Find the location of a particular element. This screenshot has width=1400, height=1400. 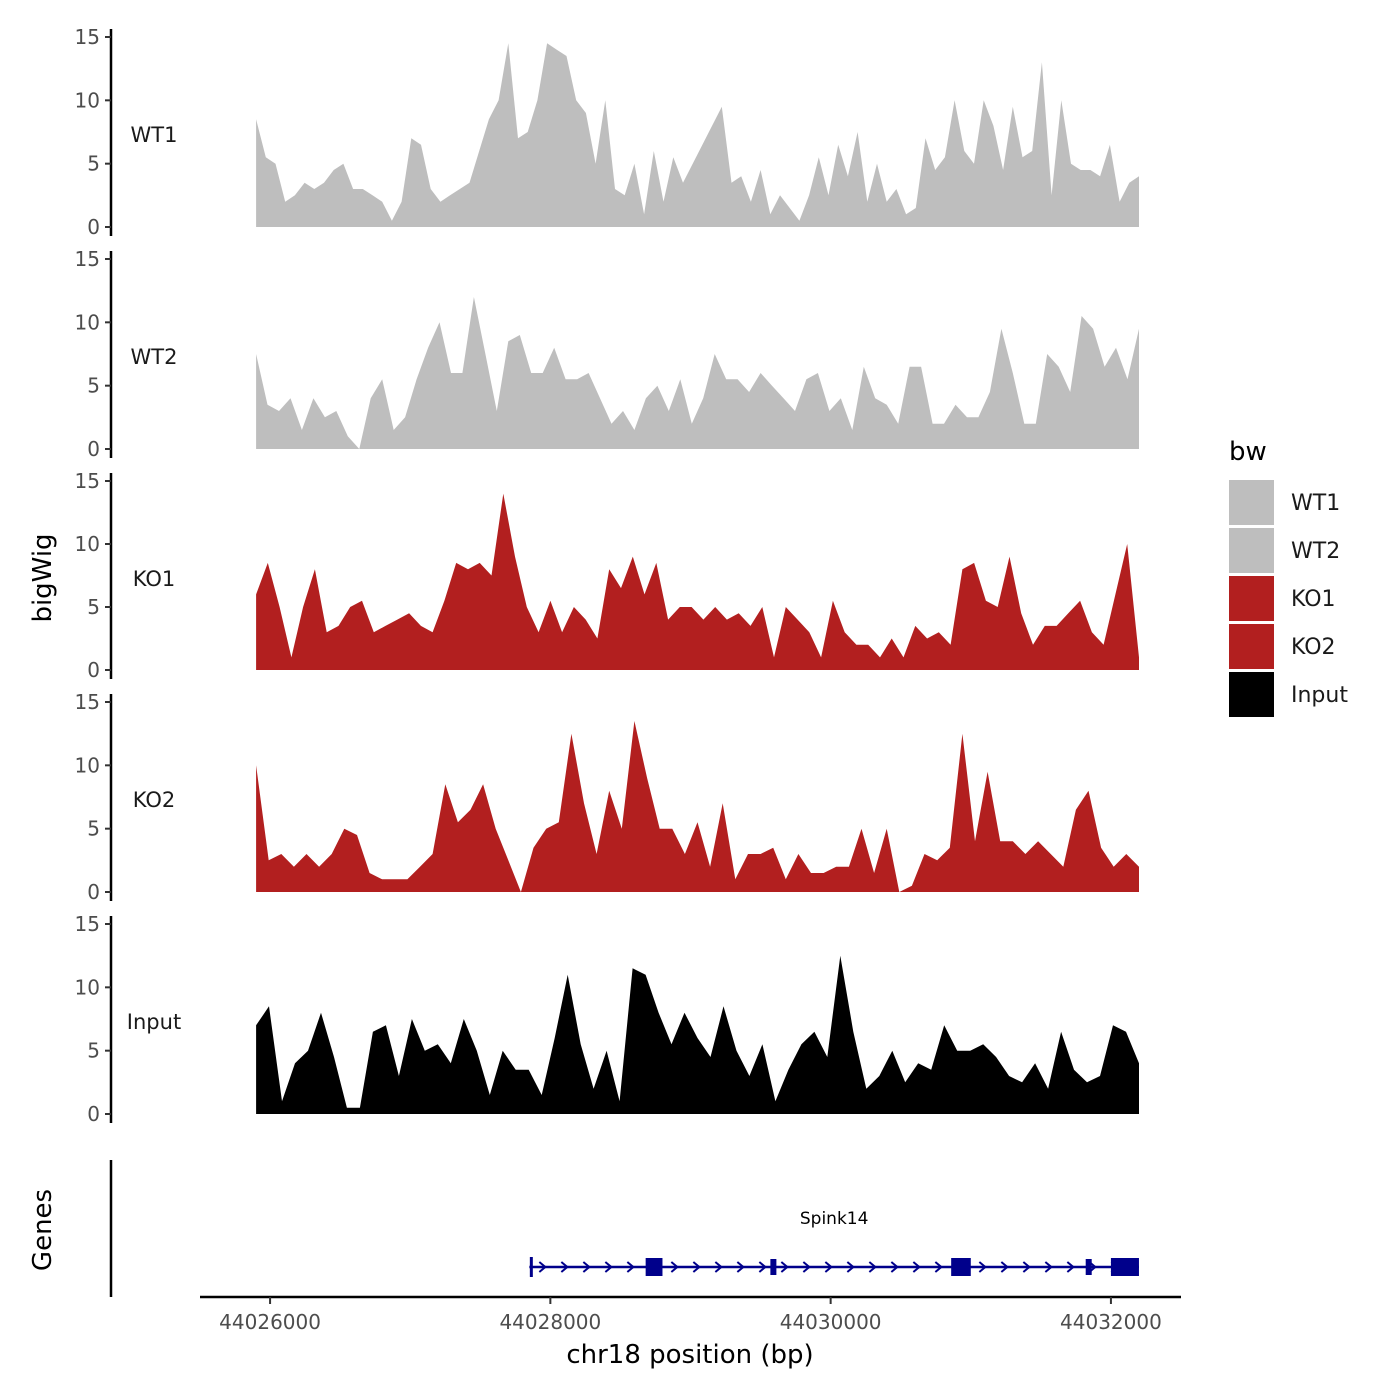

x-tick-label: 44026000 is located at coordinates (270, 1322).